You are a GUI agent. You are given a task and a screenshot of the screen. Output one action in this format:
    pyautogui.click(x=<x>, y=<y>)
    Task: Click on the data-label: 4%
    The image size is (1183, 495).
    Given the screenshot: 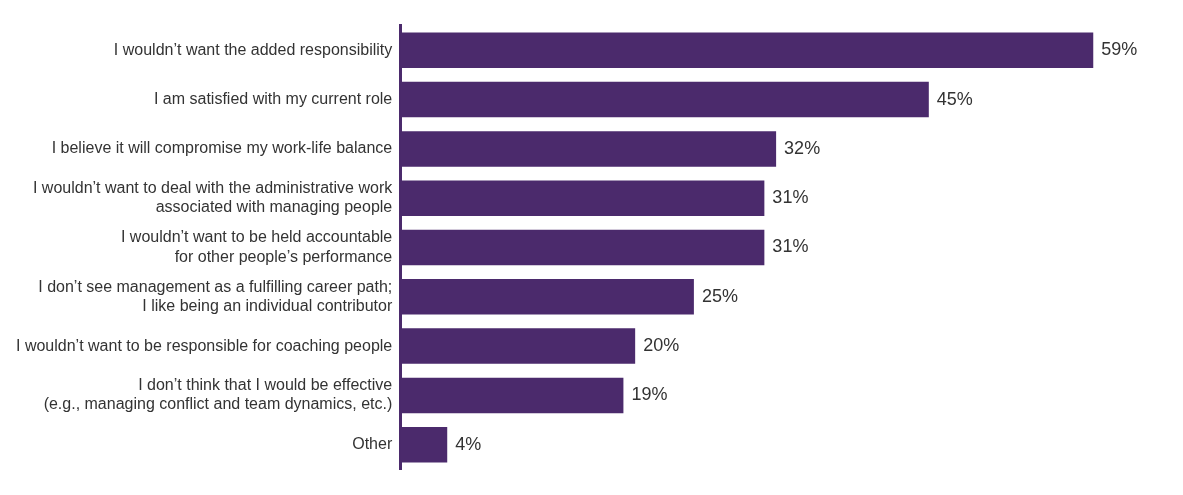 What is the action you would take?
    pyautogui.click(x=468, y=443)
    